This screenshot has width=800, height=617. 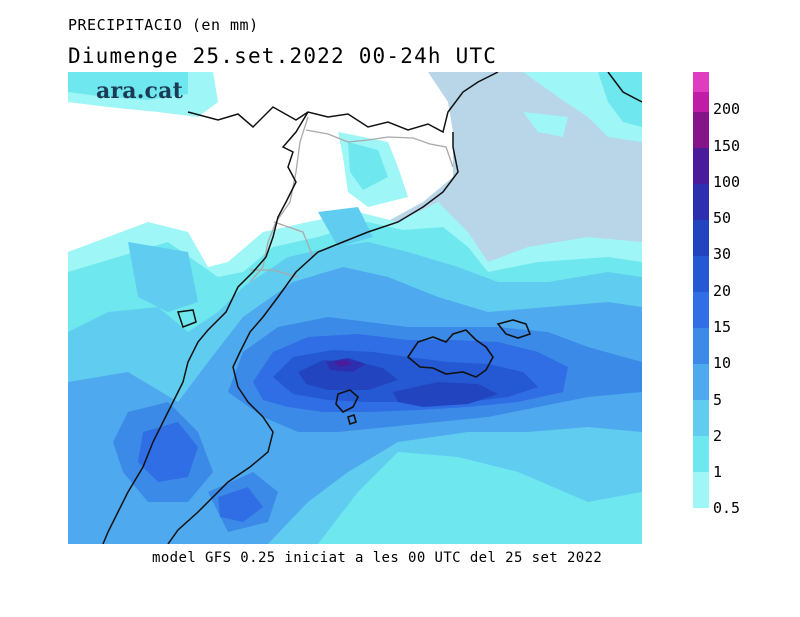 I want to click on balearic-islands, so click(x=433, y=372).